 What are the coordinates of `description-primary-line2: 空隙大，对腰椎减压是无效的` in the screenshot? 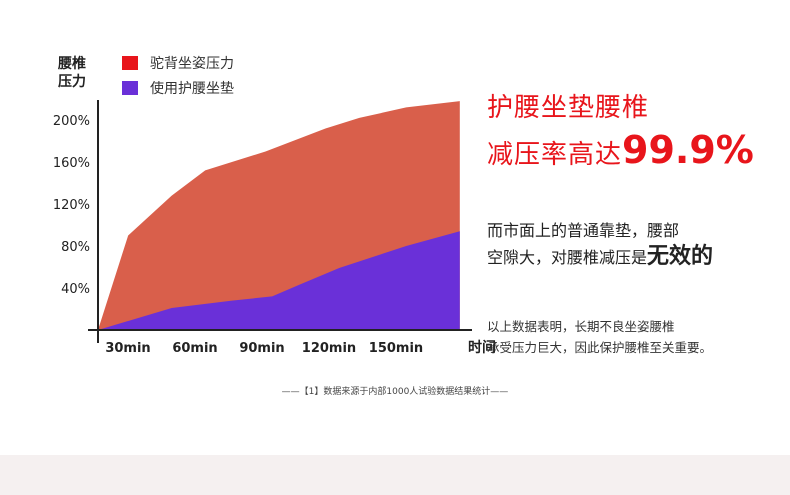 It's located at (600, 257).